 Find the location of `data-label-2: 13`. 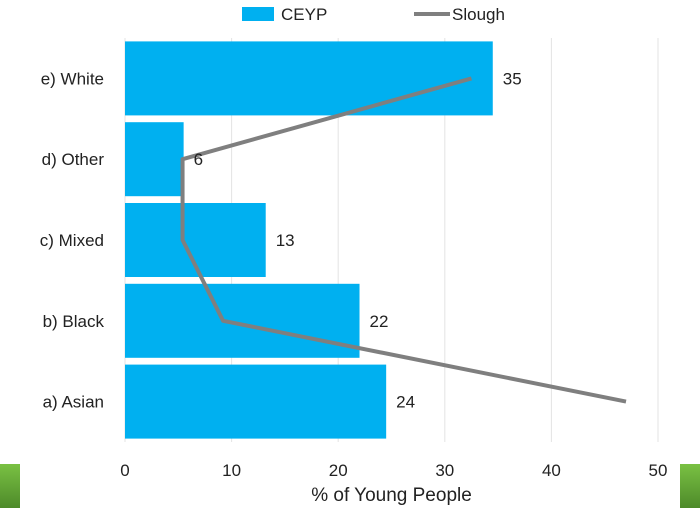

data-label-2: 13 is located at coordinates (285, 240).